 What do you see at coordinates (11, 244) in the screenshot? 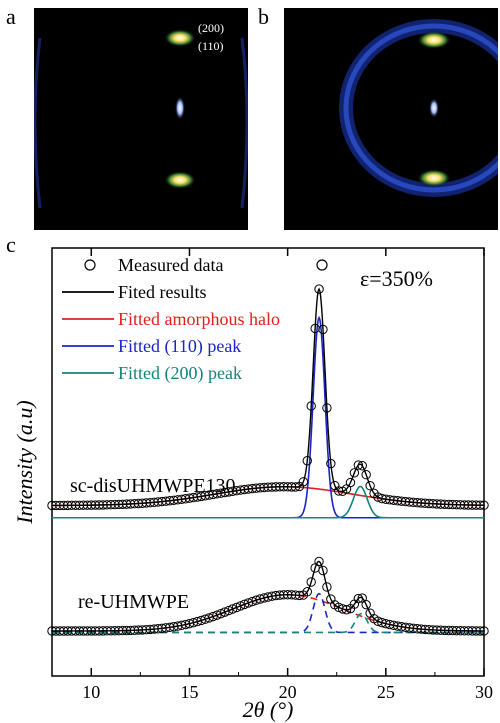
I see `panel-label-c: c` at bounding box center [11, 244].